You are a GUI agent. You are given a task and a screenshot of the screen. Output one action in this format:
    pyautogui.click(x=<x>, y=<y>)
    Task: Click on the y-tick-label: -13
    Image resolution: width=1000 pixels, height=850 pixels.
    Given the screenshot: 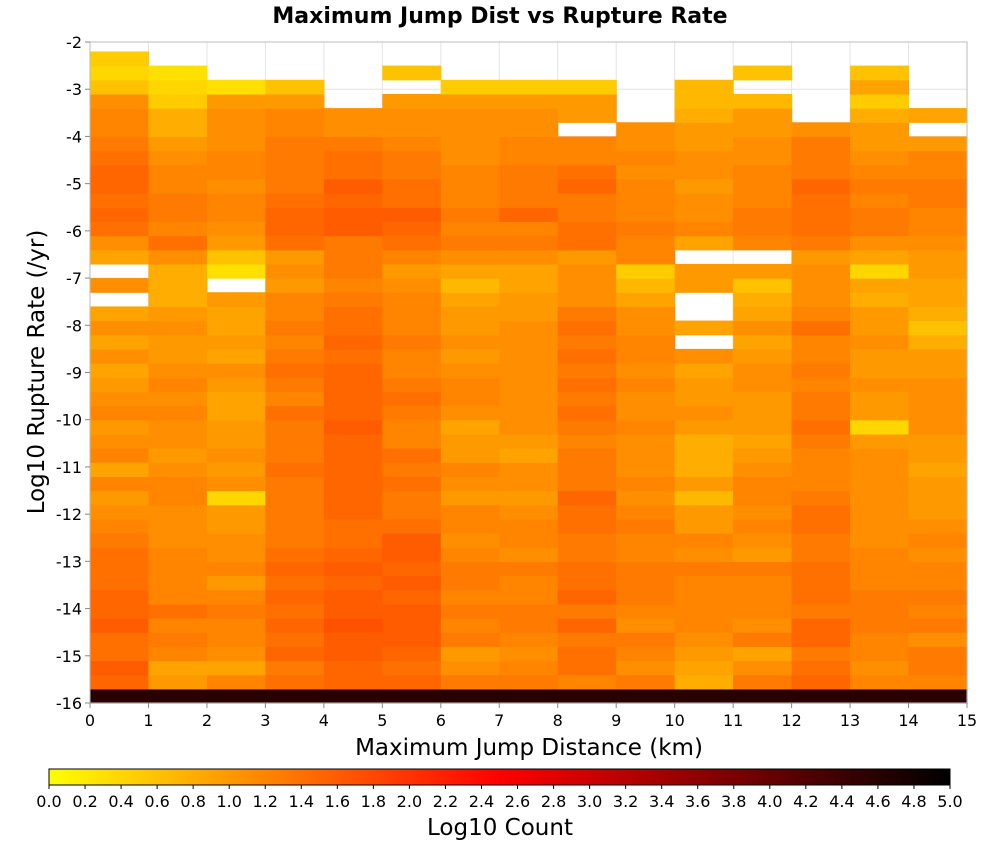 What is the action you would take?
    pyautogui.click(x=69, y=561)
    